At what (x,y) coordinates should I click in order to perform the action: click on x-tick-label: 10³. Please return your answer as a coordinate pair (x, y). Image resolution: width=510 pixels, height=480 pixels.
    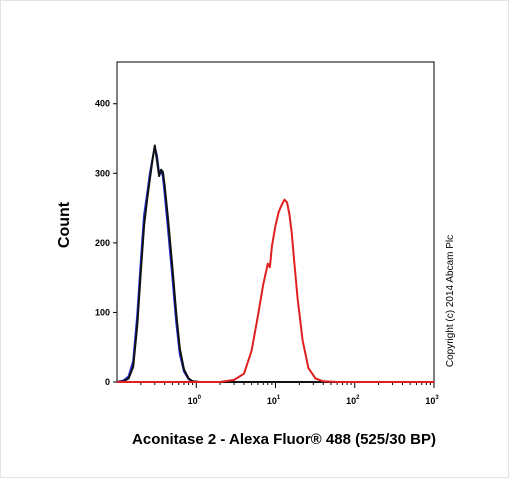
    Looking at the image, I should click on (432, 400).